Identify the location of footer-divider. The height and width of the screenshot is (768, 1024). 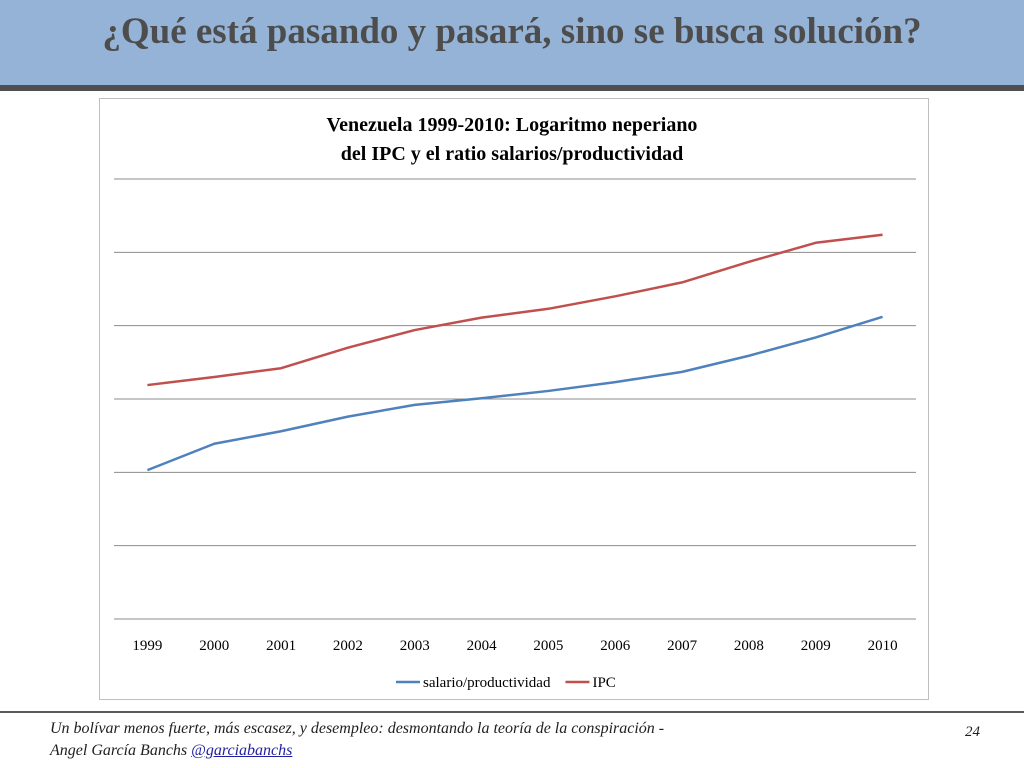
(512, 712).